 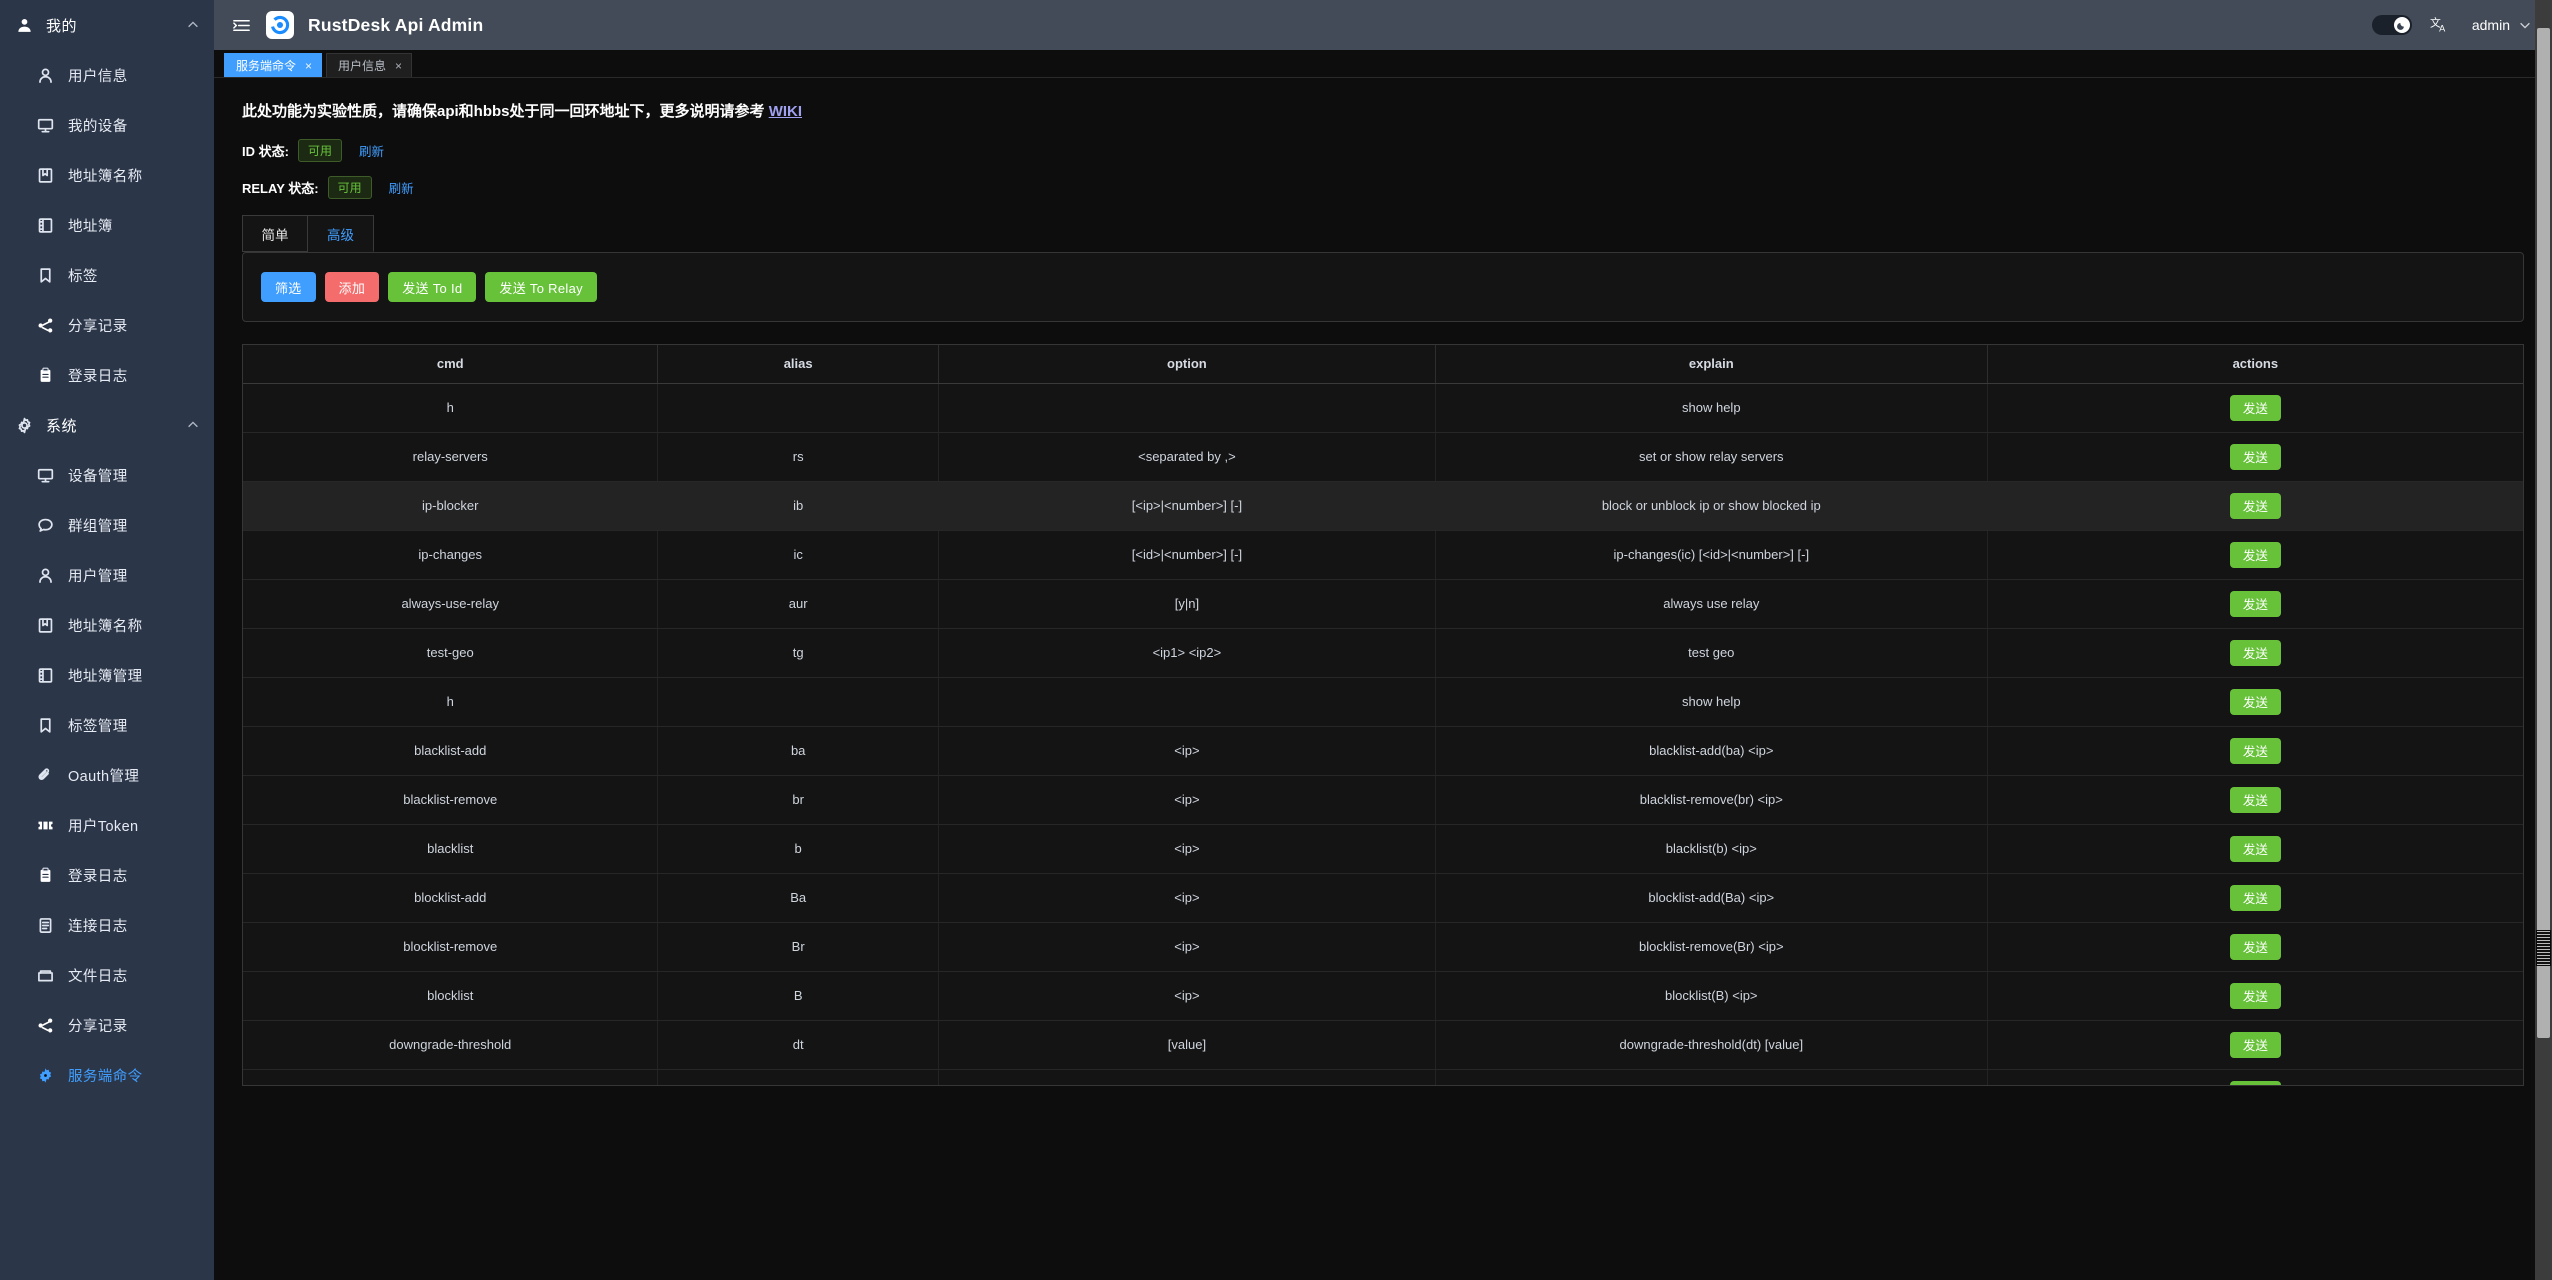 What do you see at coordinates (62, 426) in the screenshot?
I see `sidebar-group-label: 系统` at bounding box center [62, 426].